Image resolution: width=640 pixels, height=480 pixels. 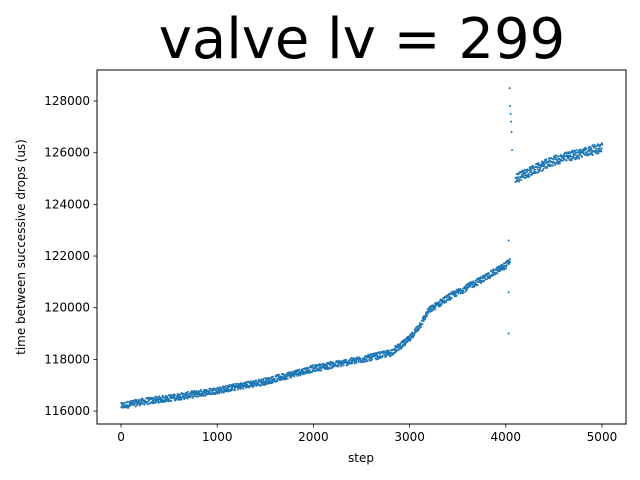 I want to click on x-axis-ticks: 0 1000 2000 3000 4000 5000, so click(x=367, y=434).